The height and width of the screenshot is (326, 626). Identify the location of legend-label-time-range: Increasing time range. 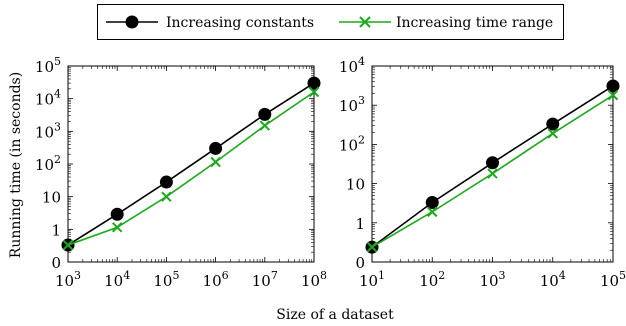
(474, 23).